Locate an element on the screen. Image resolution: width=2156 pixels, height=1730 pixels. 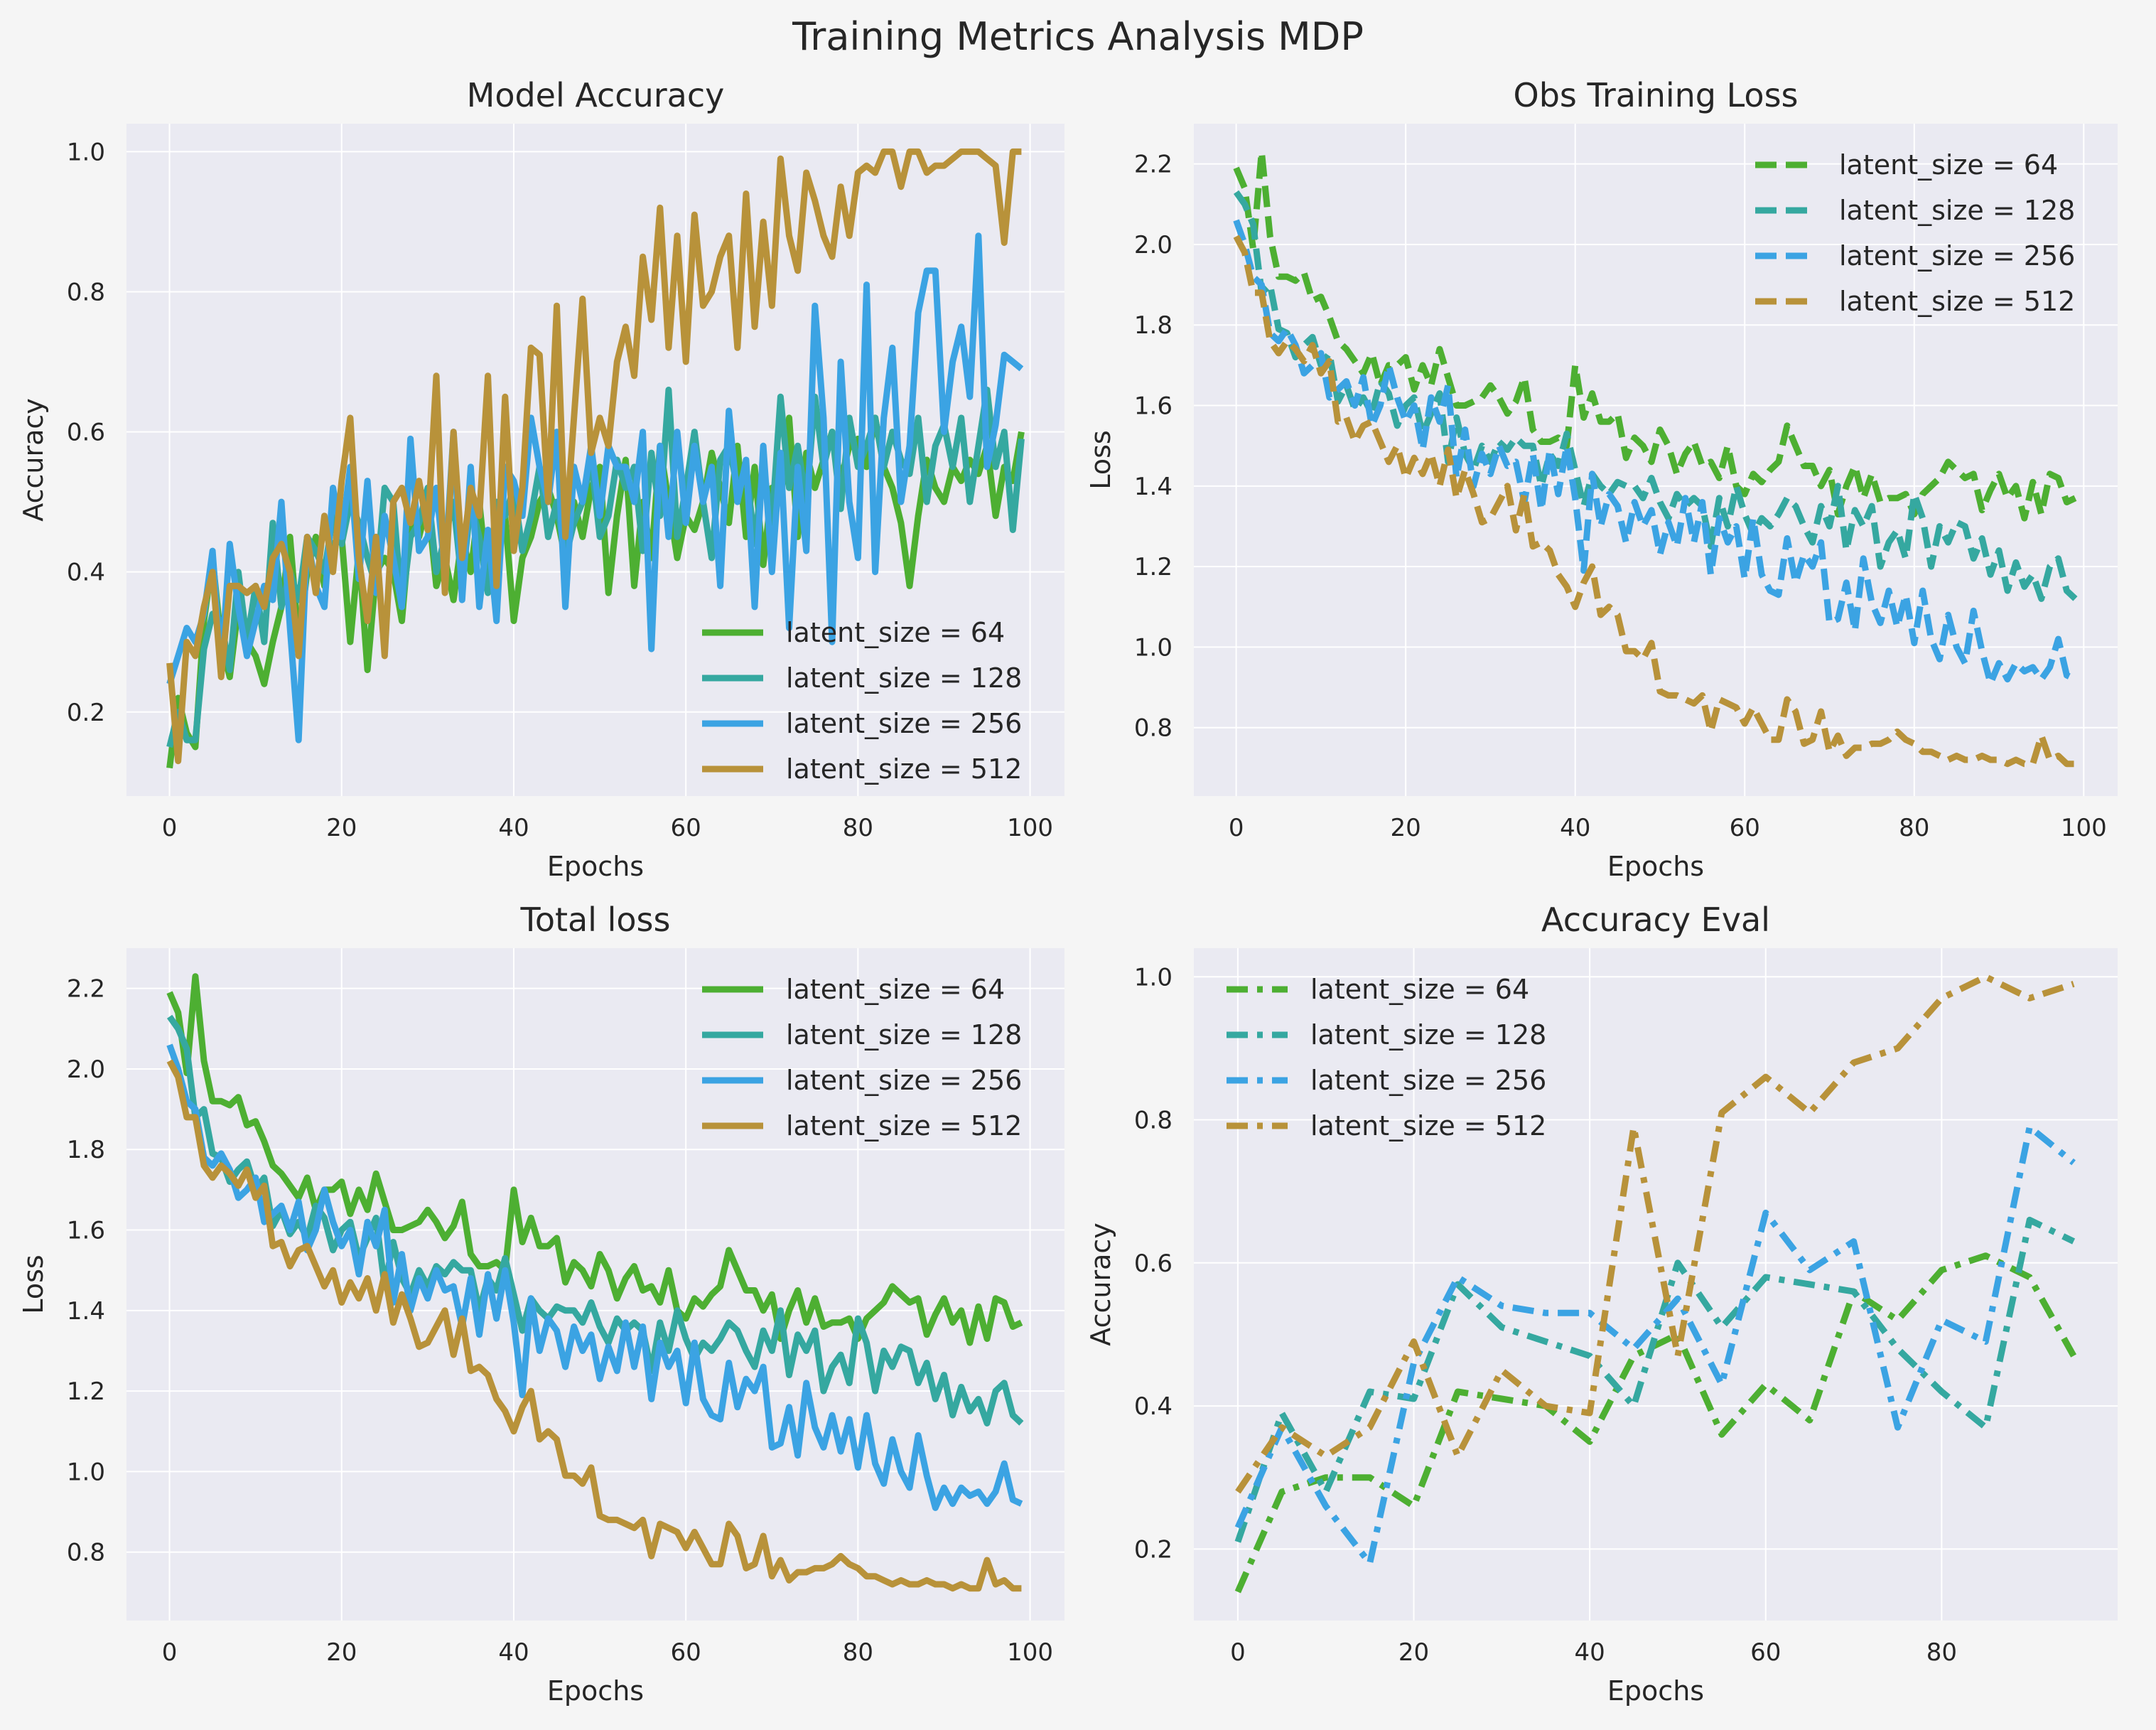
chart-title: Accuracy Eval is located at coordinates (1655, 920).